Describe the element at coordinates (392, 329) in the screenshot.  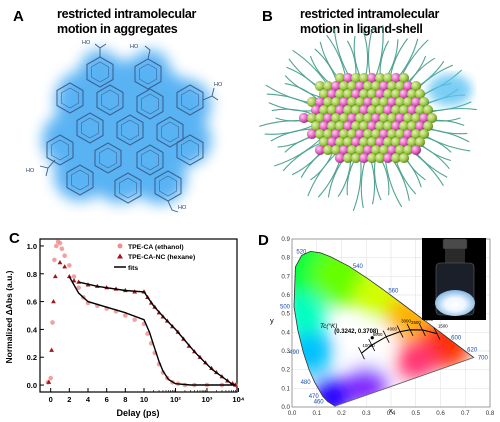
I see `temperature-label: 4000` at that location.